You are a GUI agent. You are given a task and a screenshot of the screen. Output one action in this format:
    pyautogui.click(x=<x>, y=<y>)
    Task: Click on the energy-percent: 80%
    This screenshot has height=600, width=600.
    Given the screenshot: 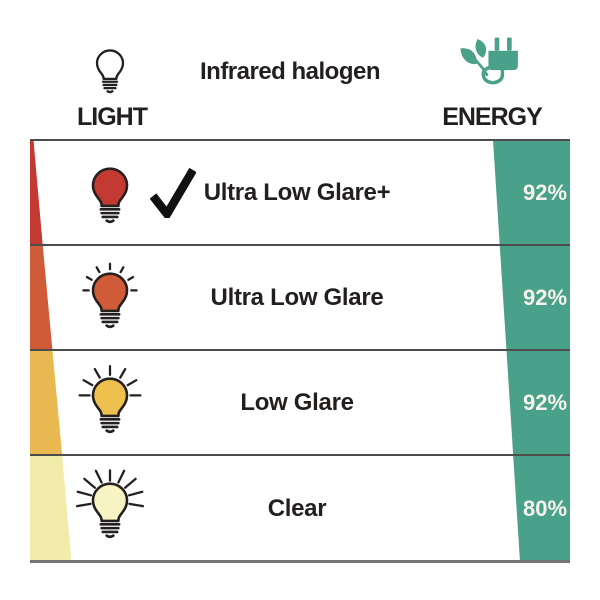 What is the action you would take?
    pyautogui.click(x=545, y=508)
    